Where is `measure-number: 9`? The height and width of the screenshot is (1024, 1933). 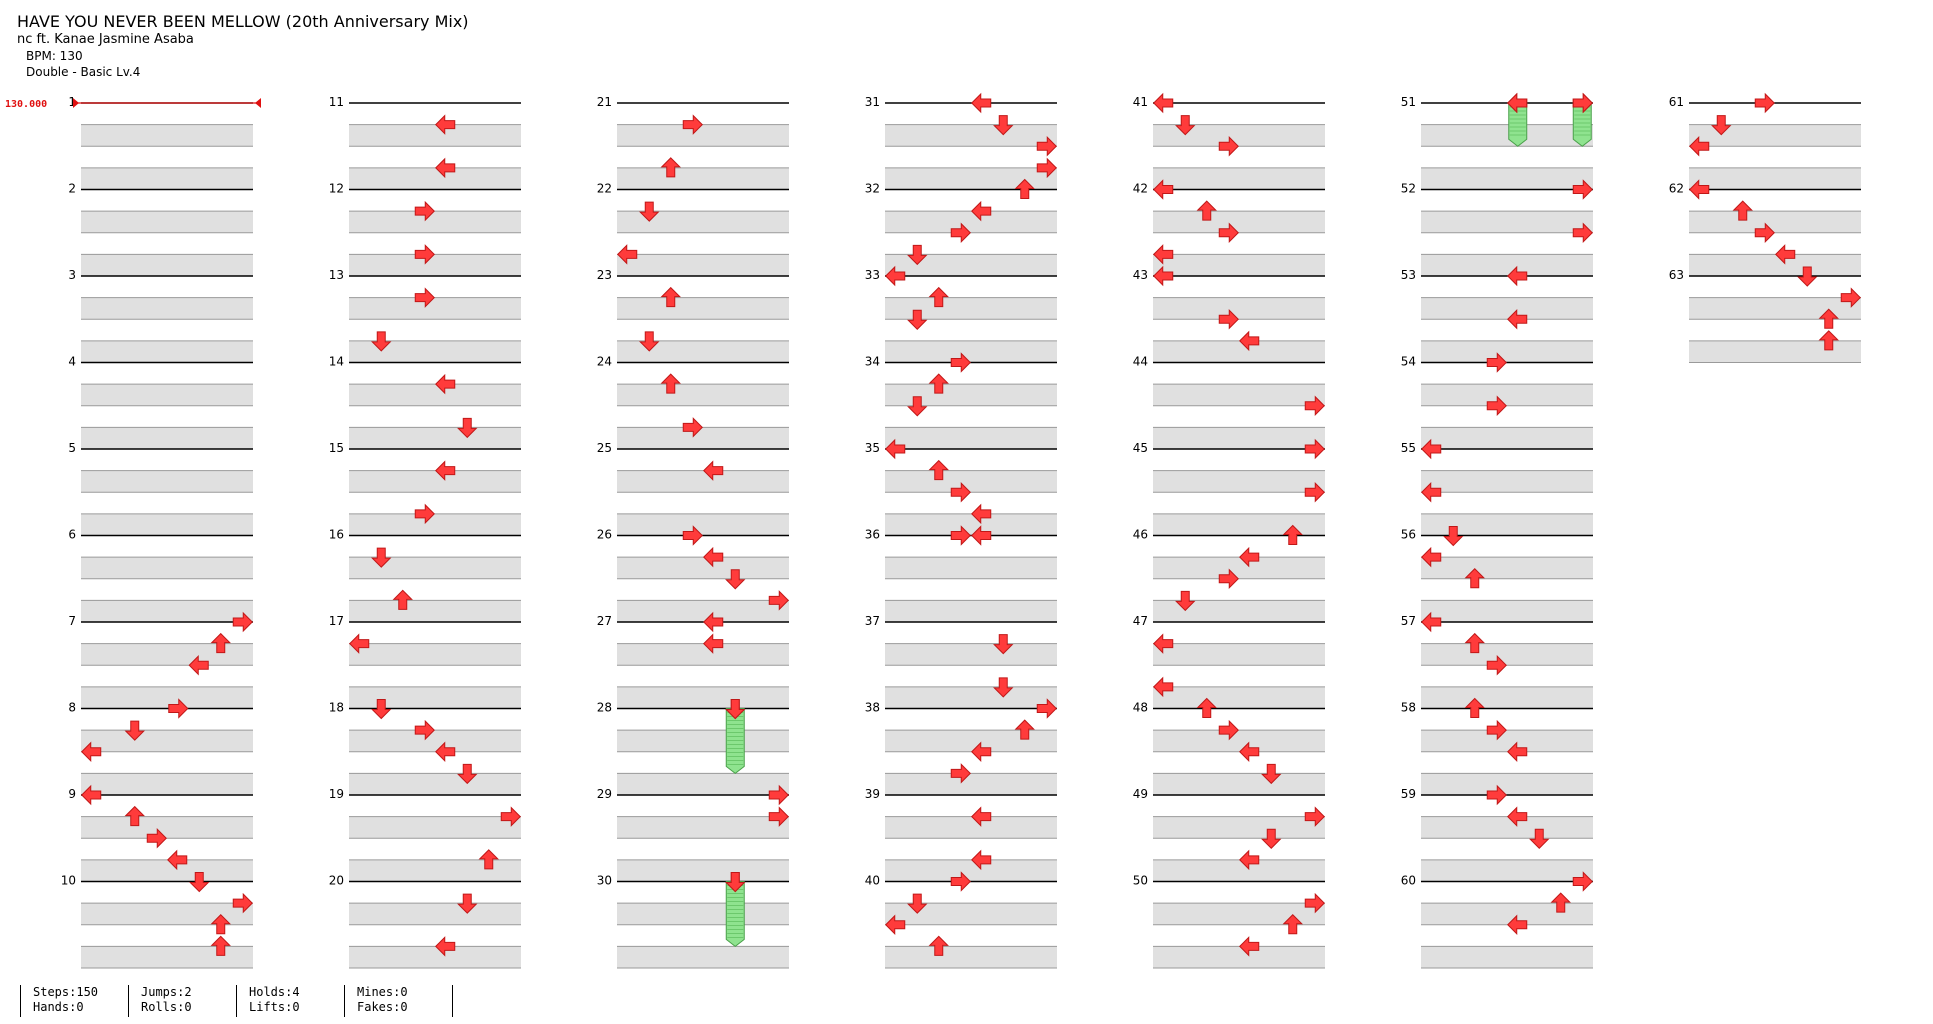
measure-number: 9 is located at coordinates (72, 794).